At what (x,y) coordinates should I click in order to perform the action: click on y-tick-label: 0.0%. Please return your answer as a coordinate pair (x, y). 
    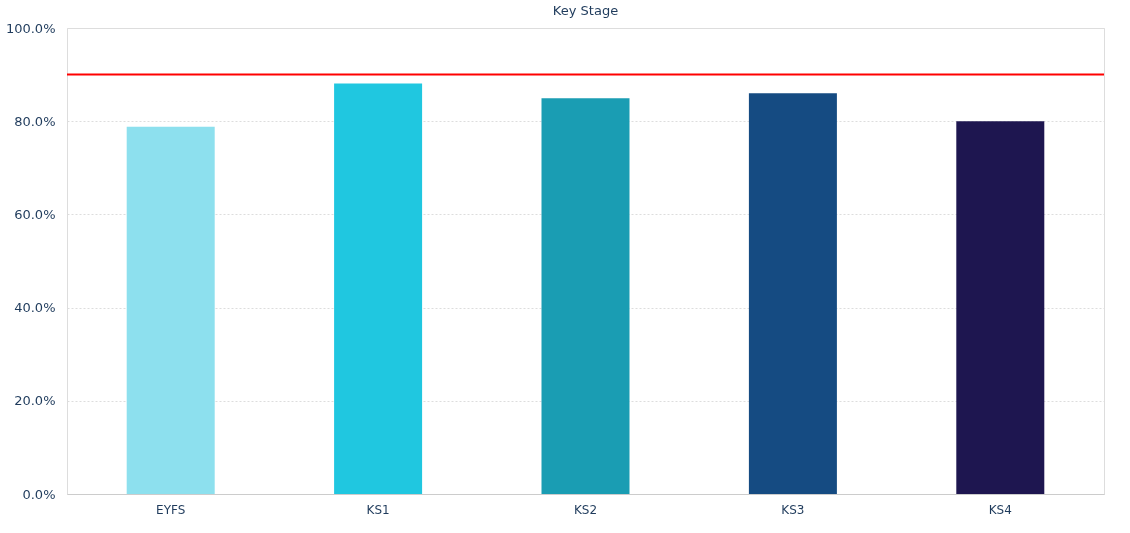
    Looking at the image, I should click on (39, 494).